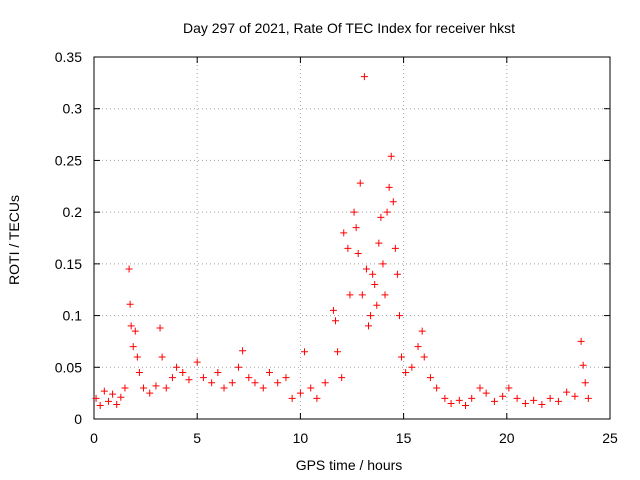 Image resolution: width=640 pixels, height=480 pixels. What do you see at coordinates (610, 438) in the screenshot?
I see `x-tick-label: 25` at bounding box center [610, 438].